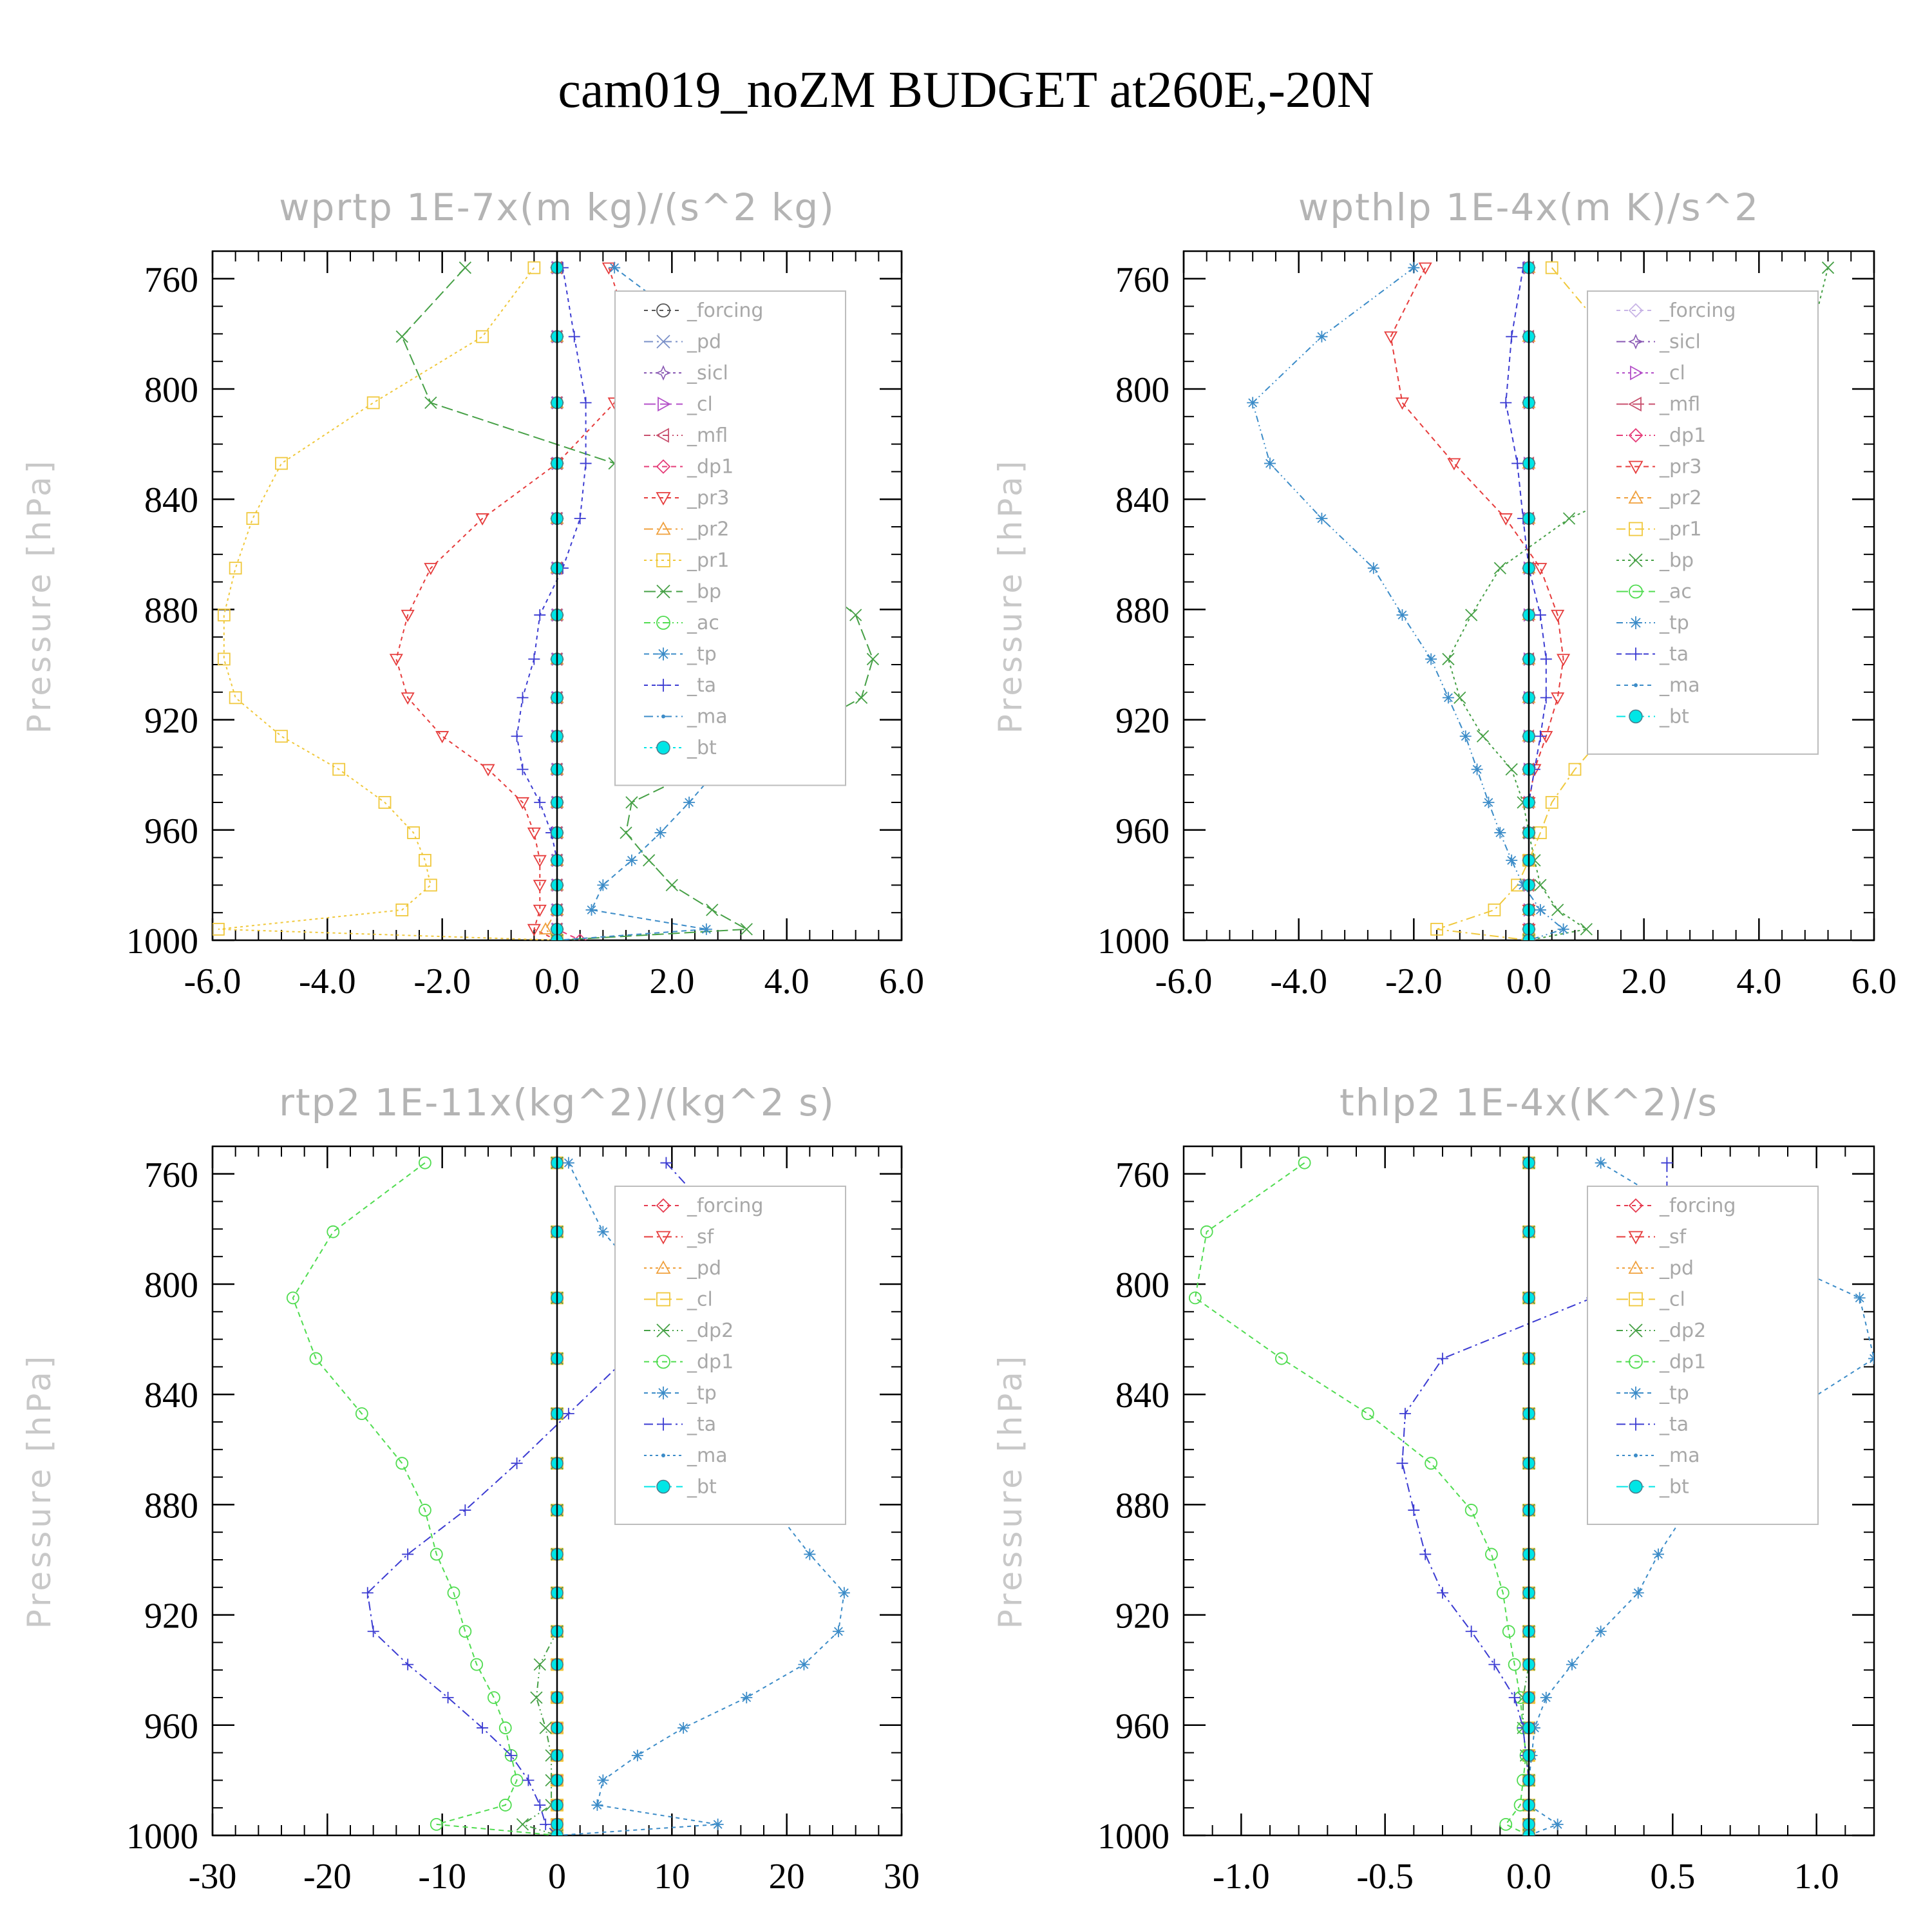  Describe the element at coordinates (1142, 831) in the screenshot. I see `y-tick-label: 960` at that location.